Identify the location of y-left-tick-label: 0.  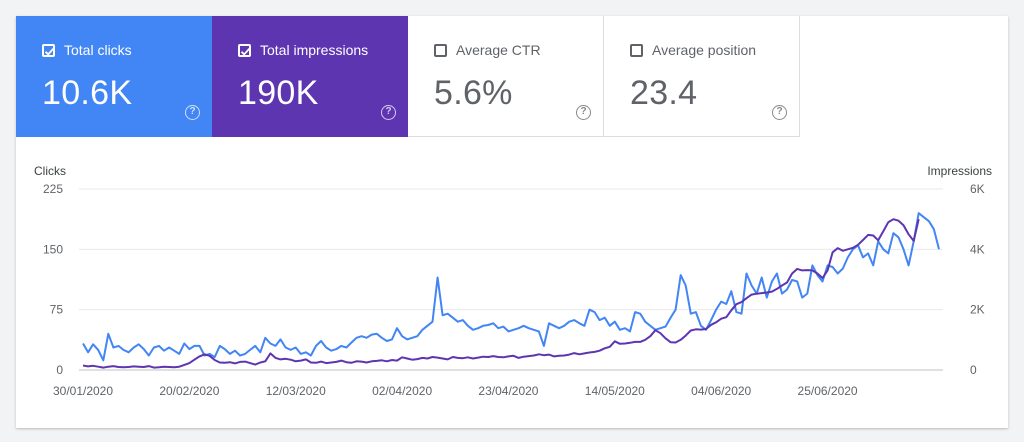
(59, 370).